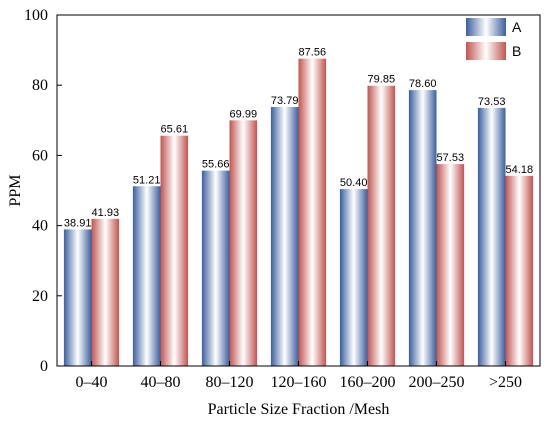 The image size is (550, 421). Describe the element at coordinates (313, 53) in the screenshot. I see `data-label-b-3: 87.56` at that location.